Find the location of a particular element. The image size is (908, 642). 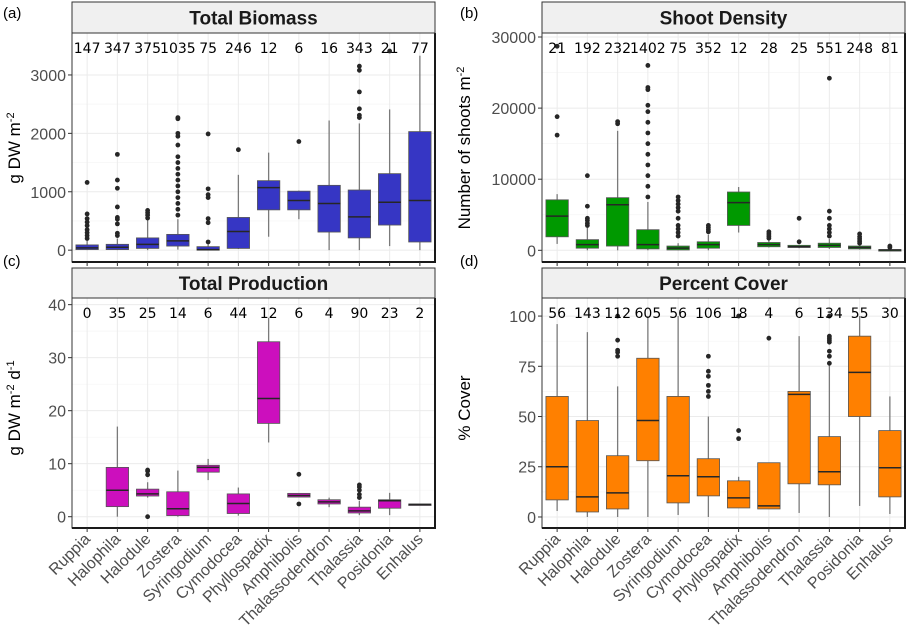

sample-count-label: 21 is located at coordinates (390, 49).